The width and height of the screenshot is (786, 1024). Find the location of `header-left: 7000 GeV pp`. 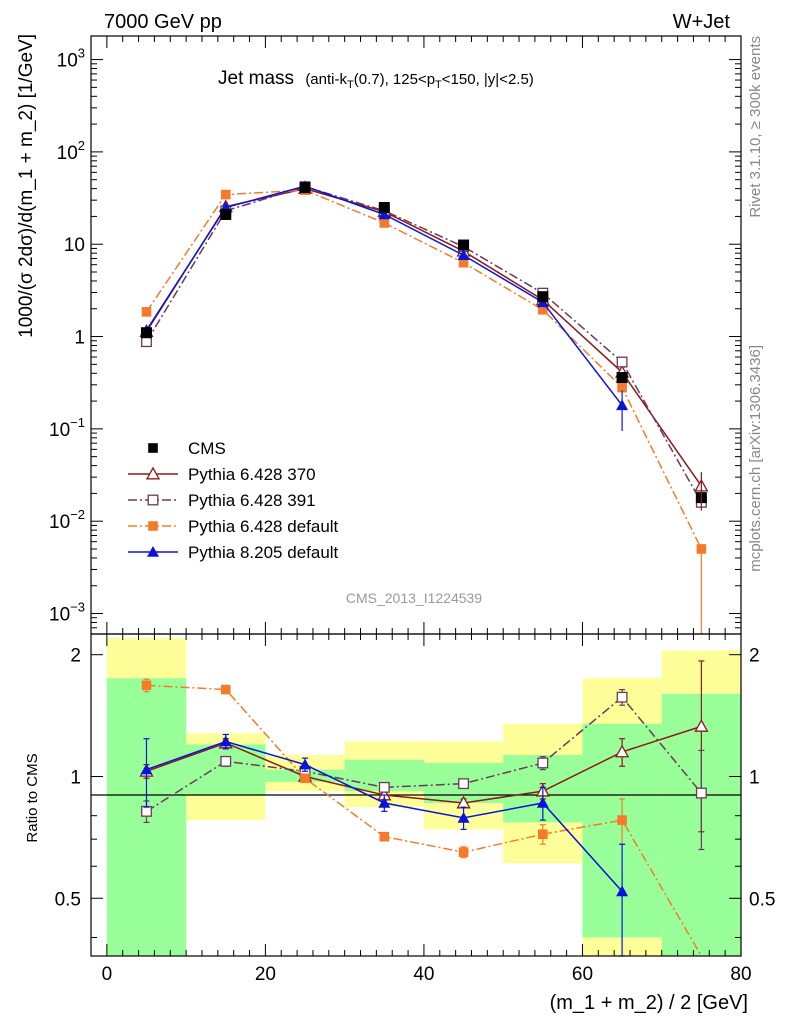

header-left: 7000 GeV pp is located at coordinates (163, 22).